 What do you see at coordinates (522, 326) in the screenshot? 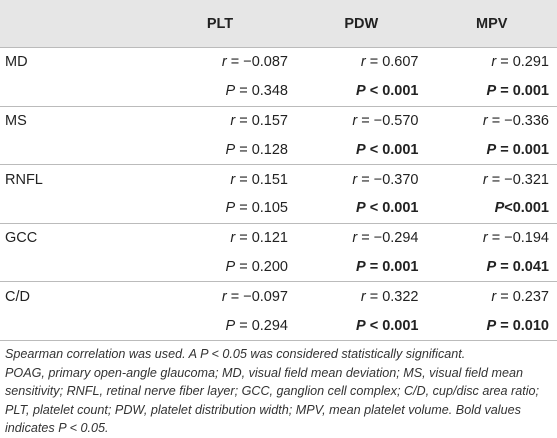
I see `stat-value: = 0.010` at bounding box center [522, 326].